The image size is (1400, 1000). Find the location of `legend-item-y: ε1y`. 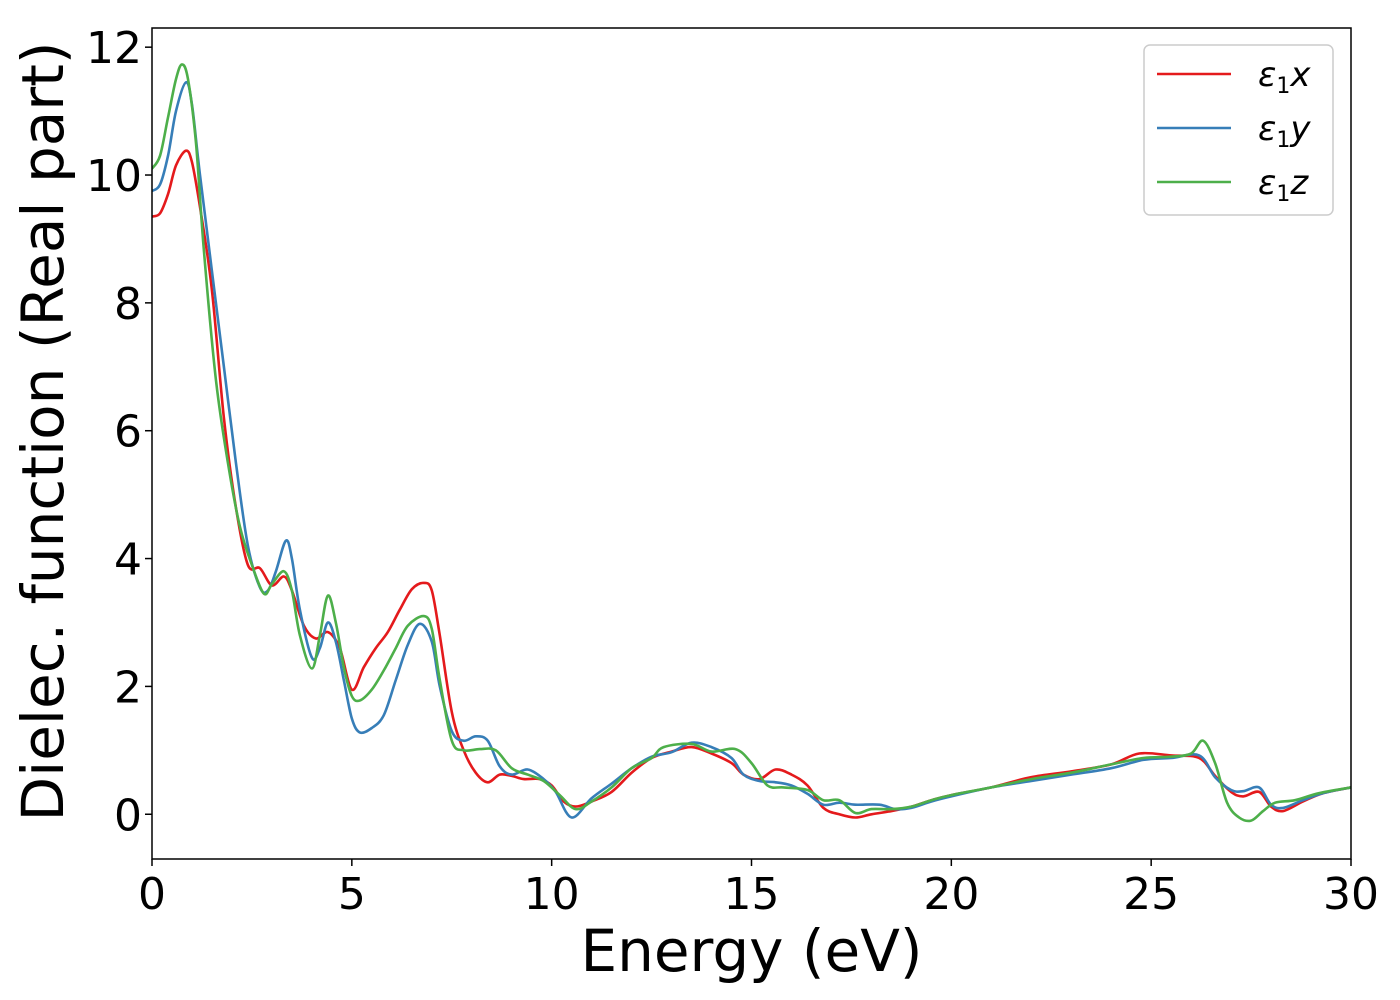

legend-item-y: ε1y is located at coordinates (1234, 131).